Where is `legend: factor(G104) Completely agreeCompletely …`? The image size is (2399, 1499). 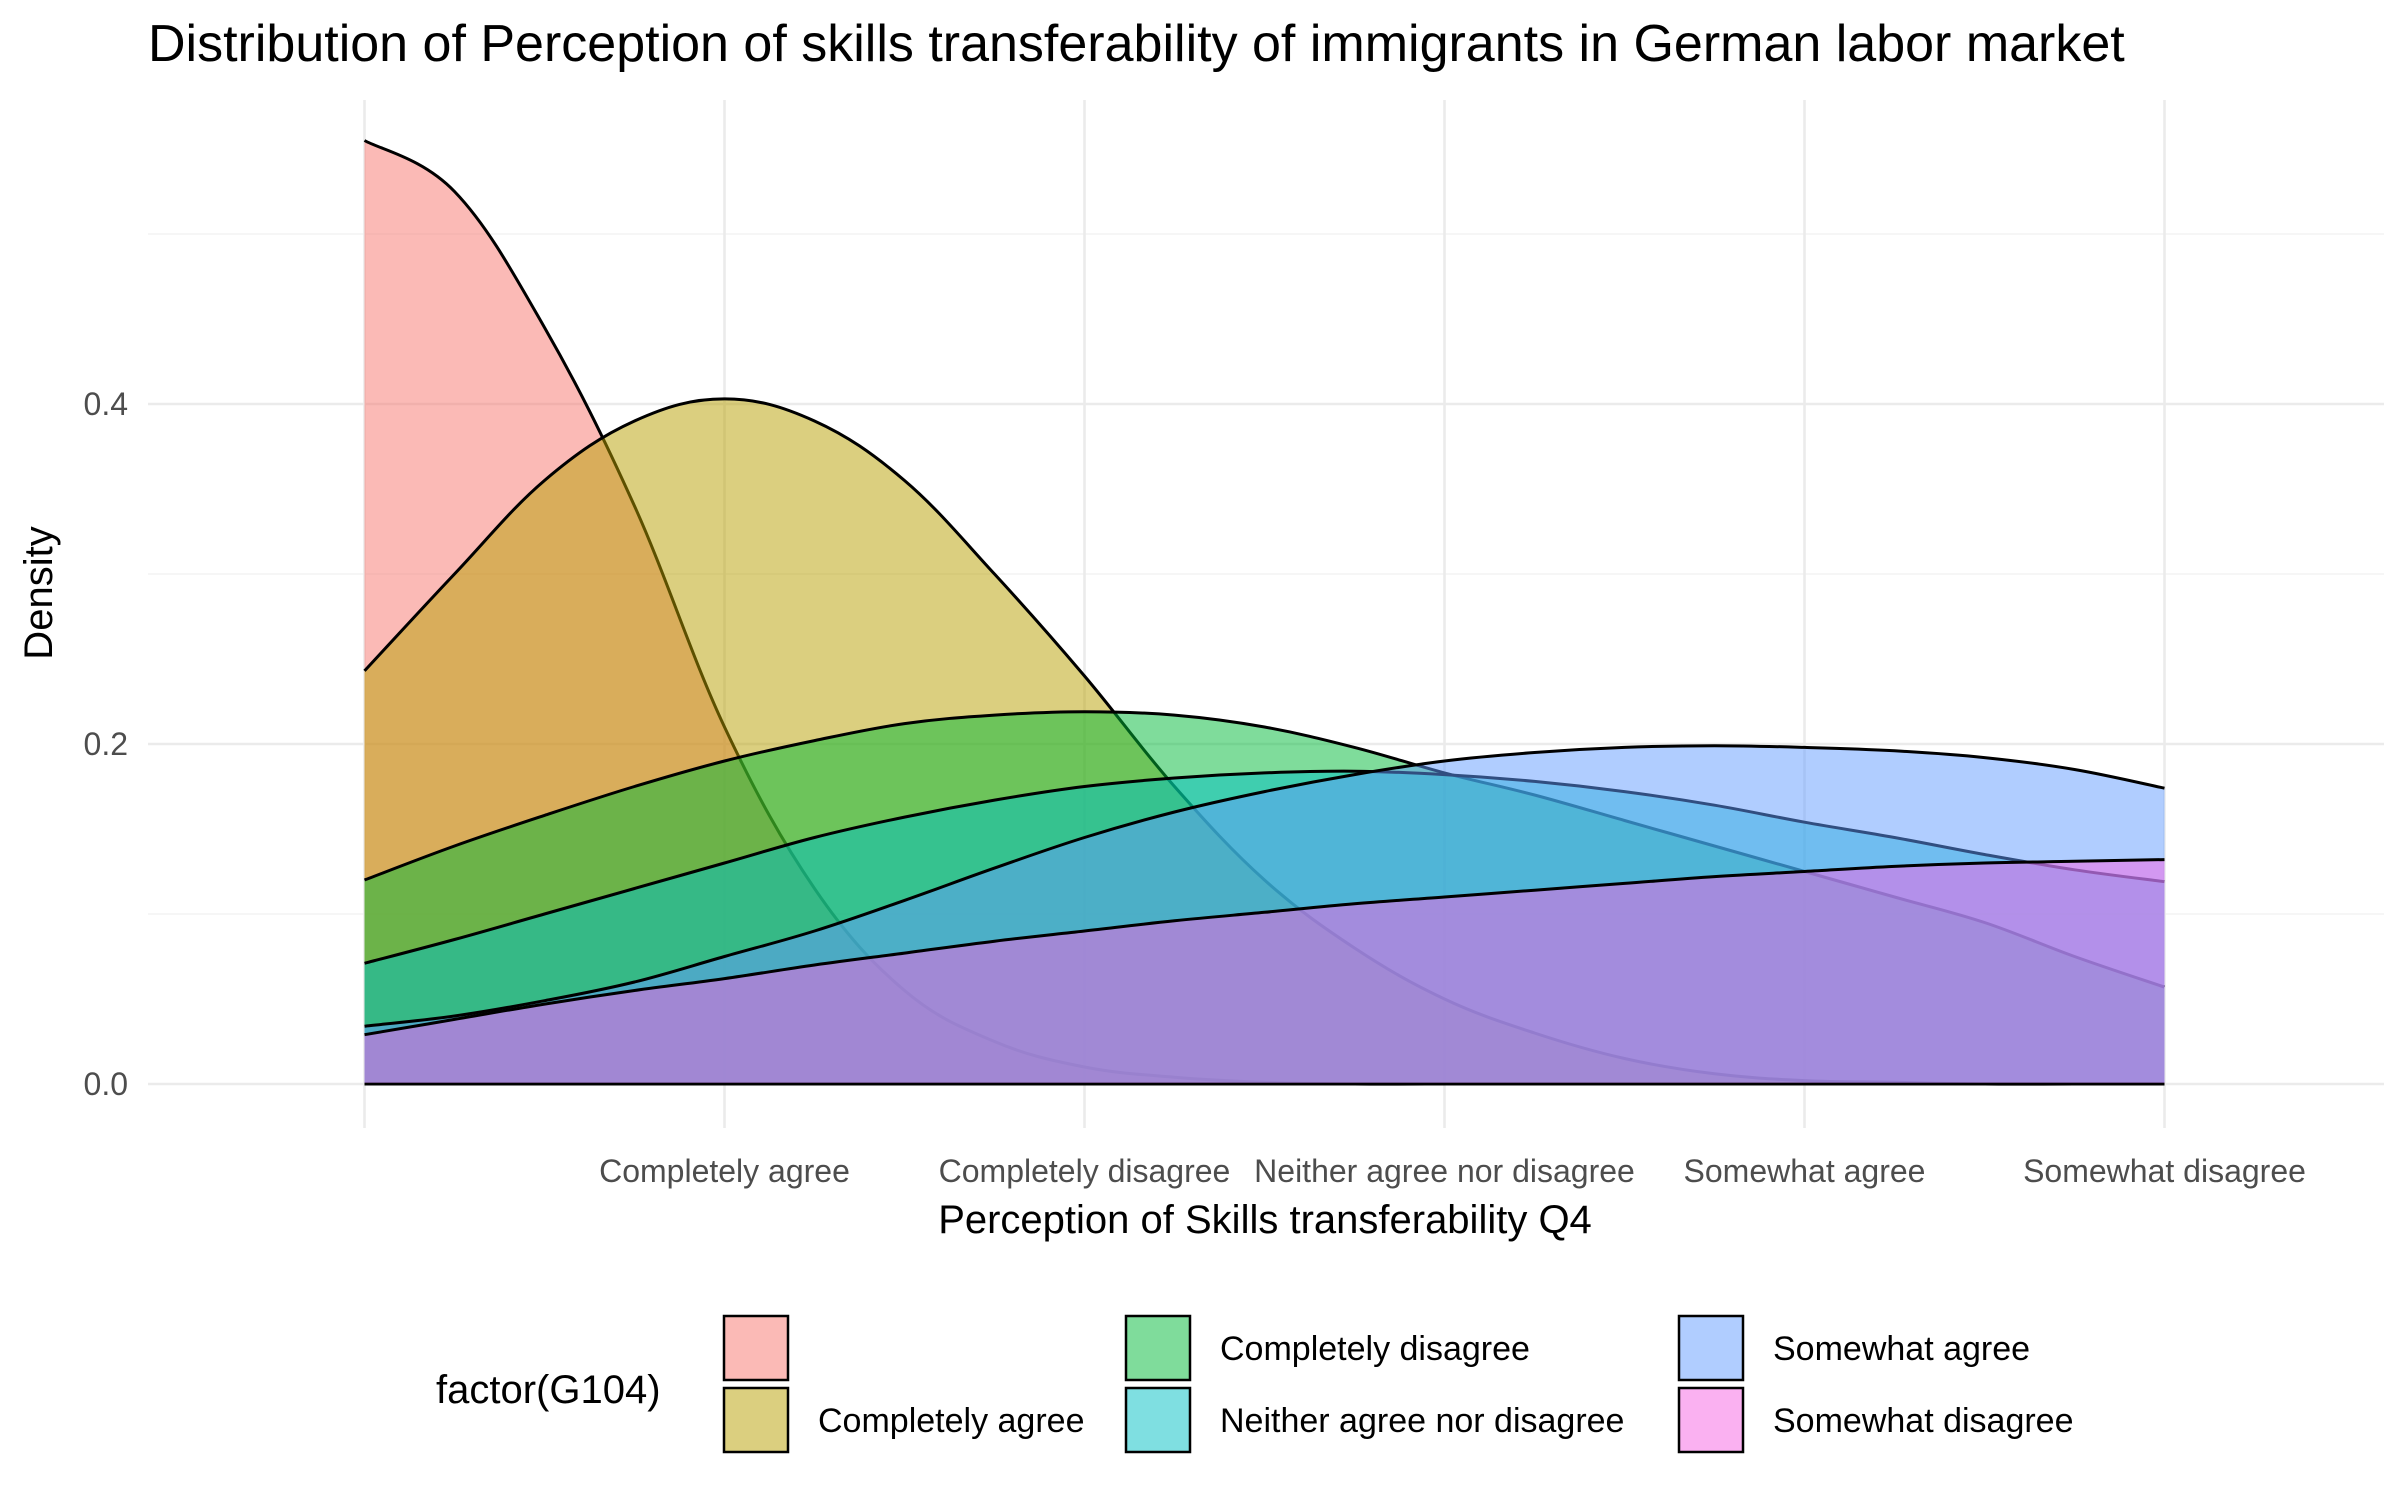
legend: factor(G104) Completely agreeCompletely … is located at coordinates (1255, 1384).